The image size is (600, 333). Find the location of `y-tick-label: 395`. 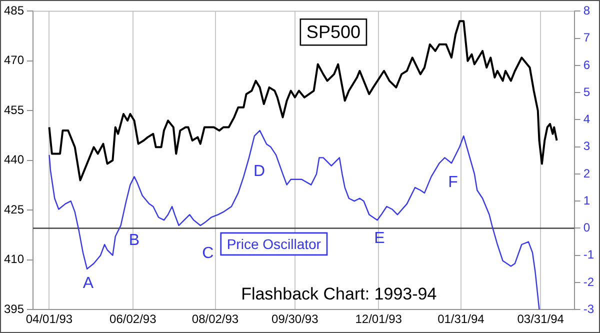

y-tick-label: 395 is located at coordinates (14, 309).